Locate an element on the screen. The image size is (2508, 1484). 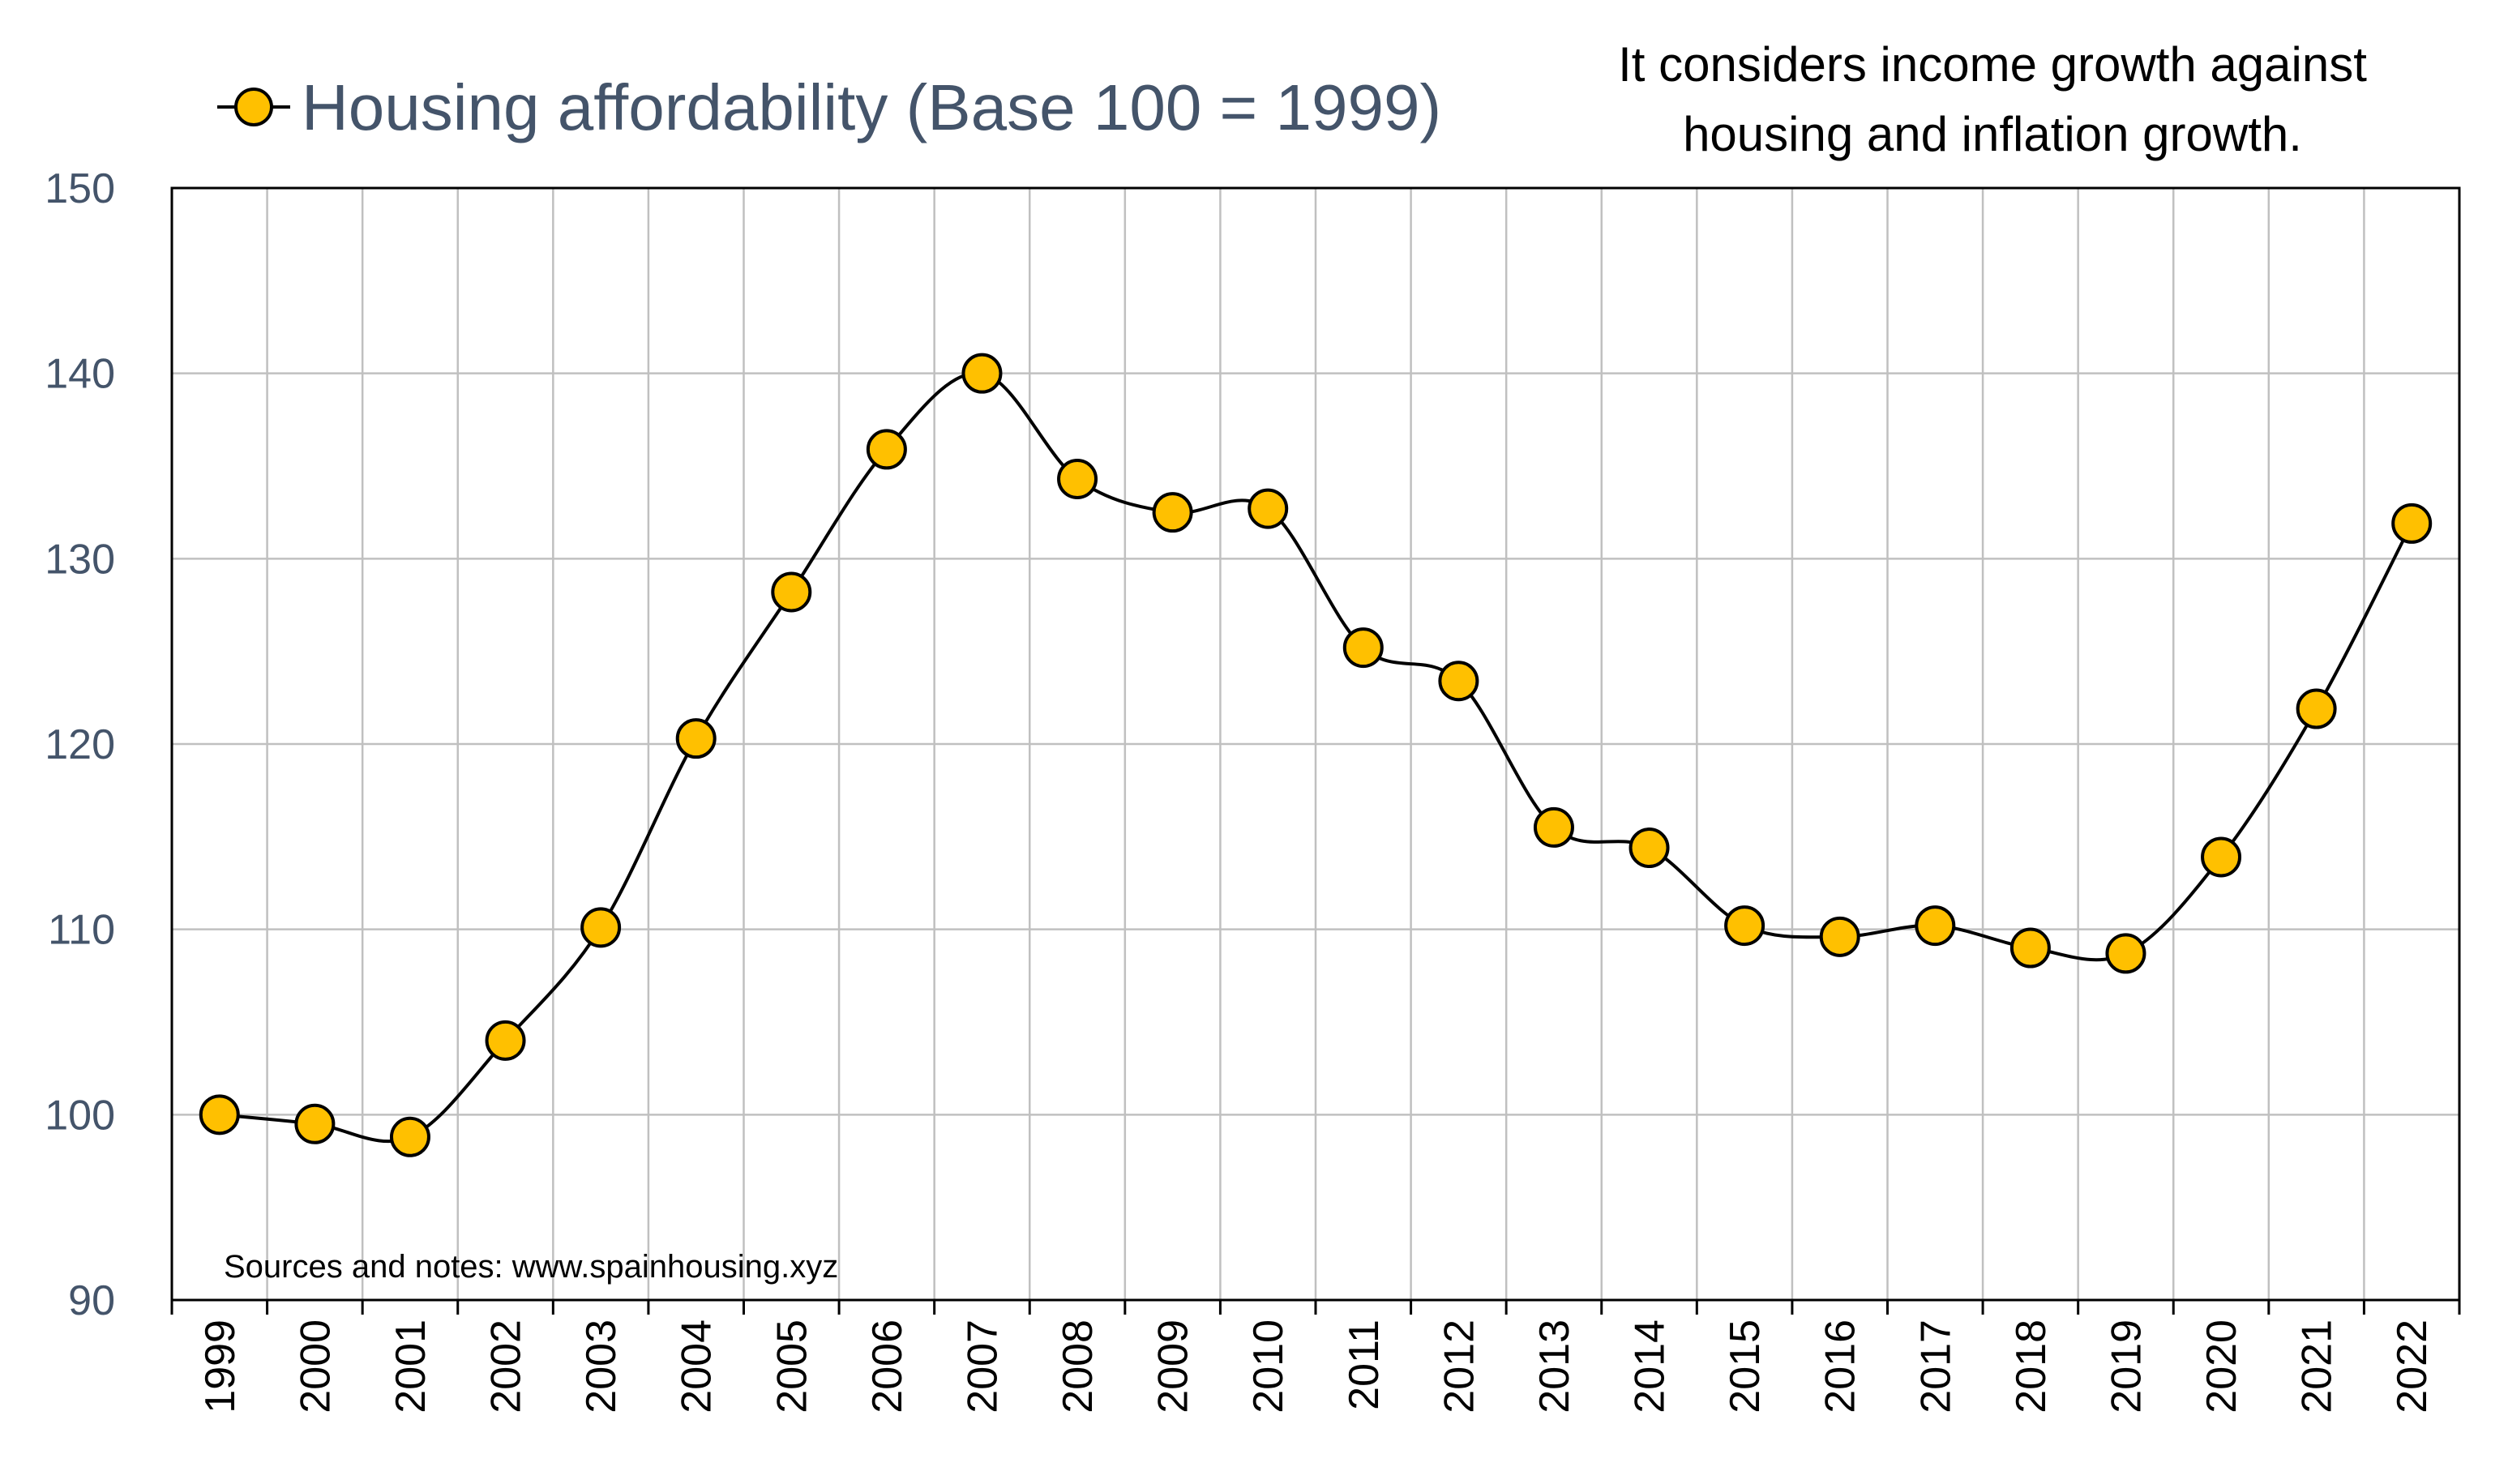
x-tick-label: 2005 is located at coordinates (791, 1366).